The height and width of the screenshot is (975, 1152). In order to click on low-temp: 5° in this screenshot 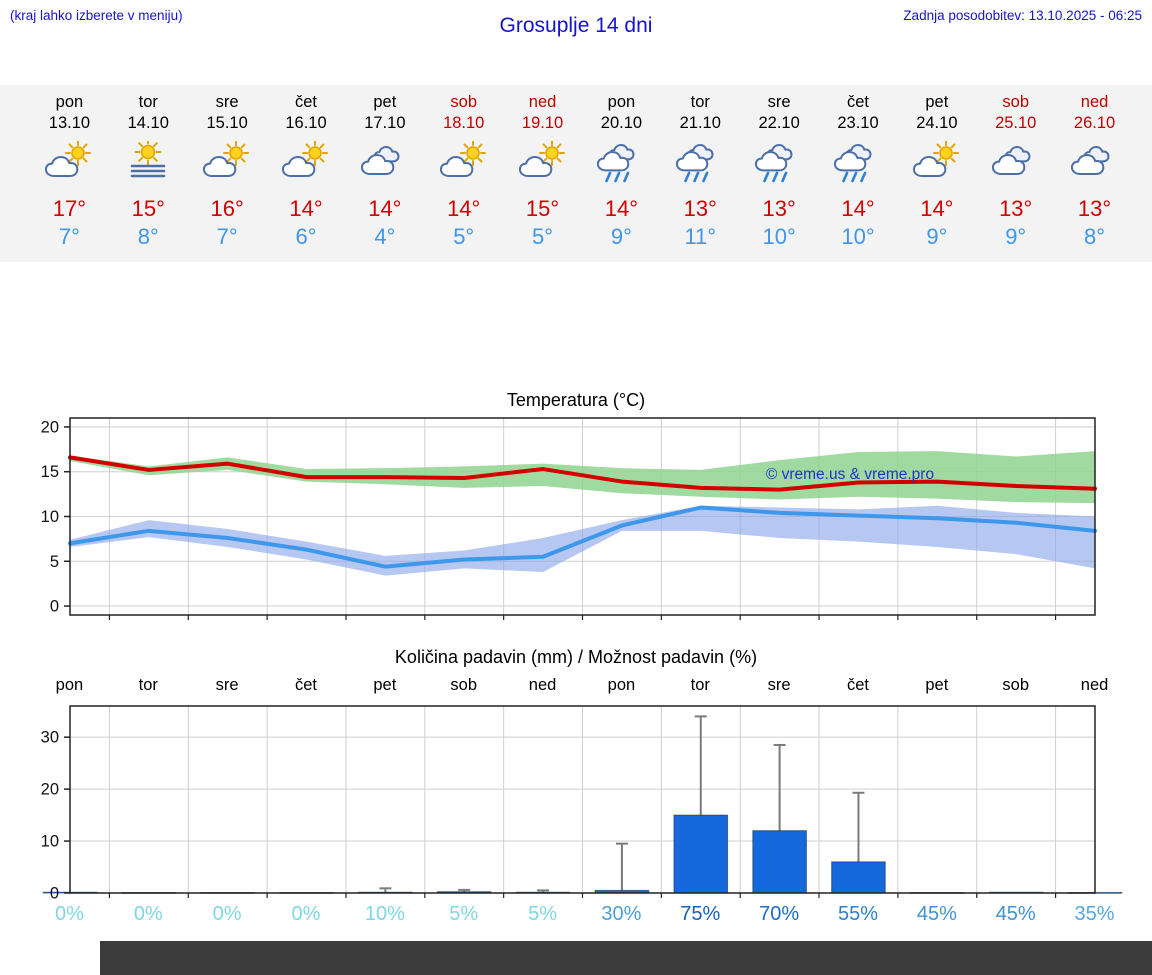, I will do `click(543, 236)`.